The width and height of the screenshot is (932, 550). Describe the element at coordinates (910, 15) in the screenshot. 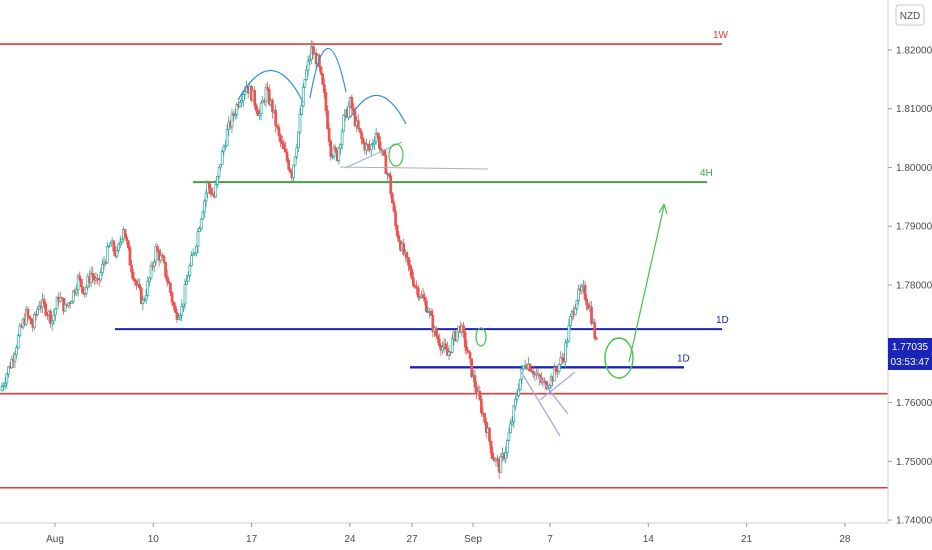

I see `currency-badge: NZD` at that location.